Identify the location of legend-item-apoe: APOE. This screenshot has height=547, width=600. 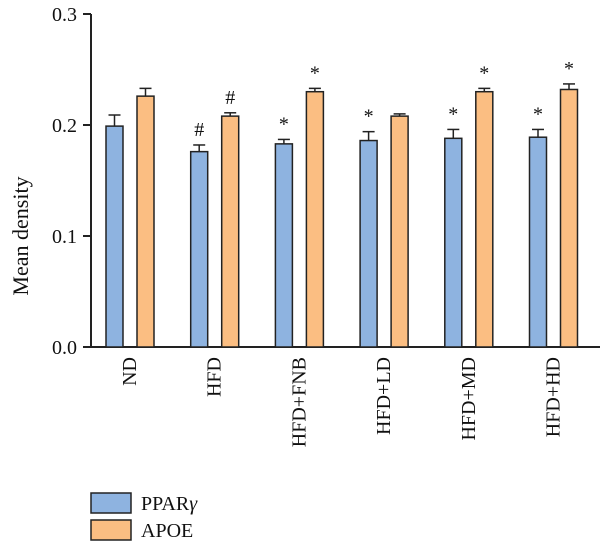
(141, 530).